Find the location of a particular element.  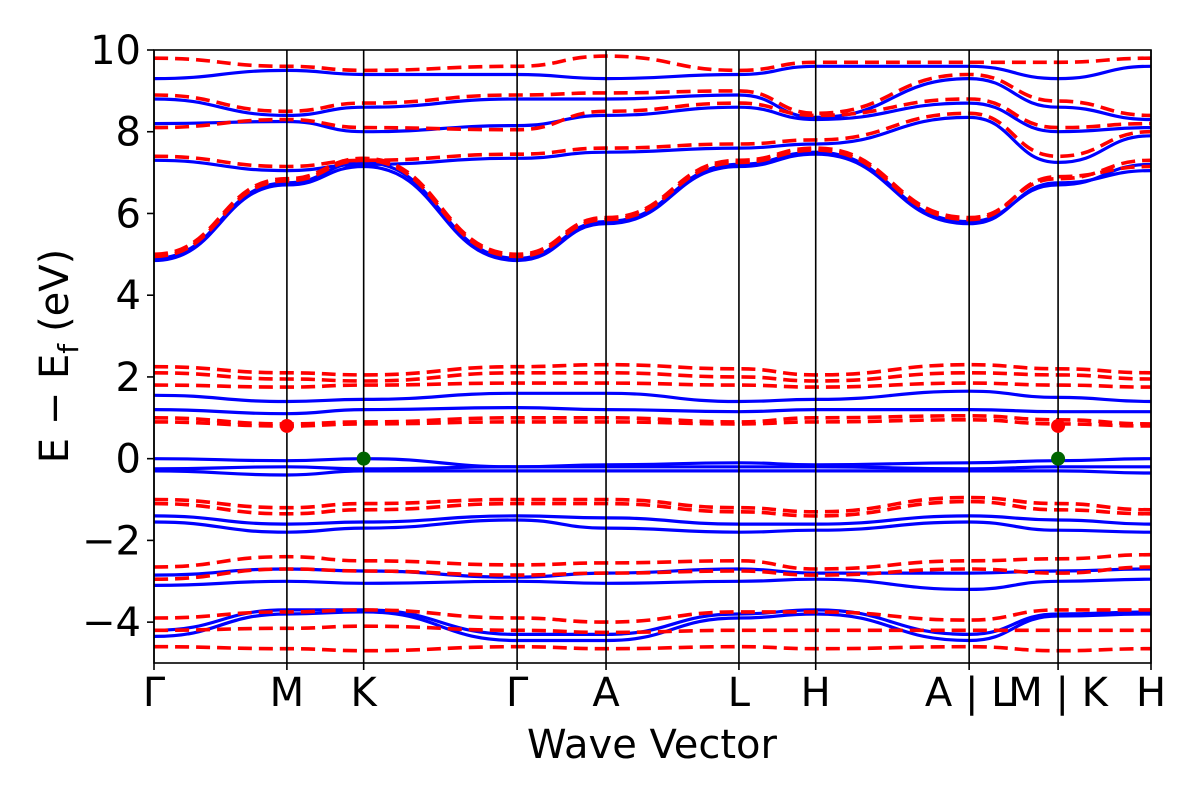

x-tick-label-0: Γ is located at coordinates (154, 693).